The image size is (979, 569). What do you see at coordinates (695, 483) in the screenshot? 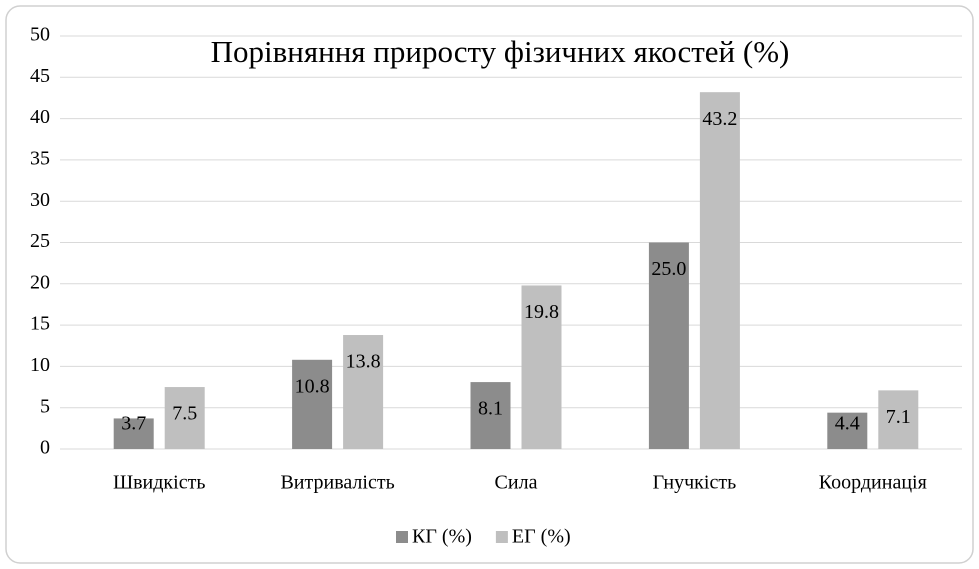
I see `x-tick-label: Гнучкість` at bounding box center [695, 483].